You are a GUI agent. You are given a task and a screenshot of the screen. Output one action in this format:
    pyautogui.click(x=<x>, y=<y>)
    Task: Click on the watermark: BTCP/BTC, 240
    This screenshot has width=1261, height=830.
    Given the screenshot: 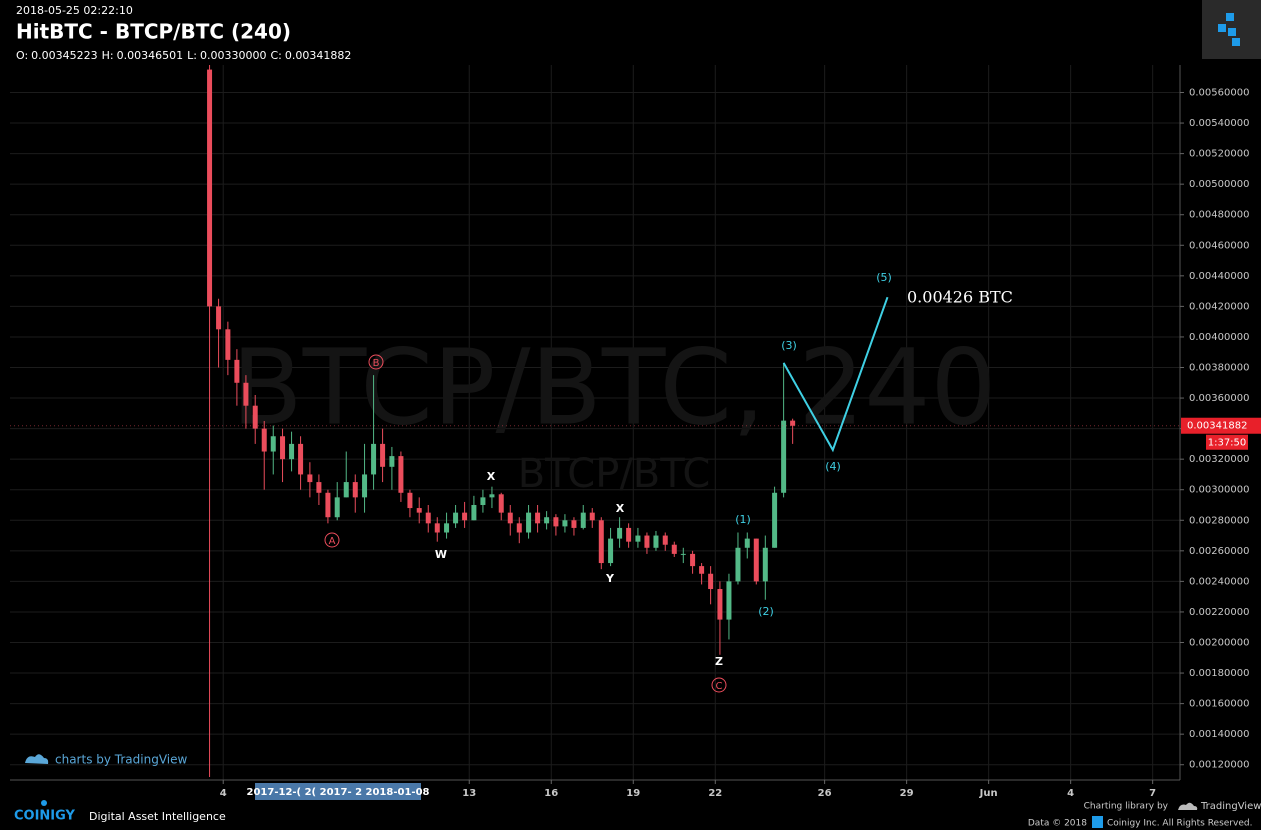 What is the action you would take?
    pyautogui.click(x=613, y=387)
    